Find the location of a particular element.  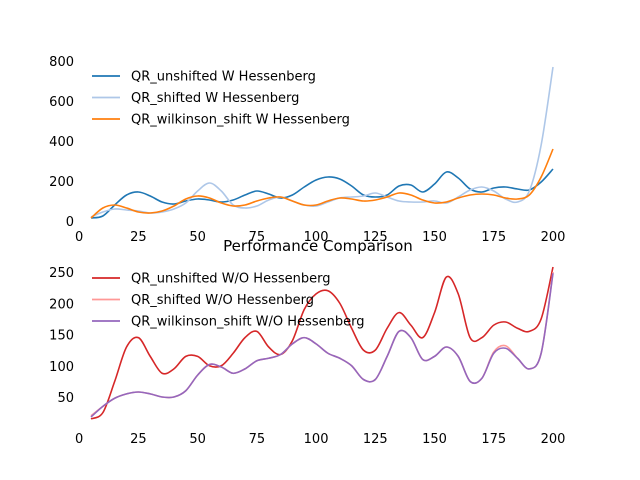

legend-label-3: QR_wilkinson_shift W/O Hessenberg is located at coordinates (247, 322).